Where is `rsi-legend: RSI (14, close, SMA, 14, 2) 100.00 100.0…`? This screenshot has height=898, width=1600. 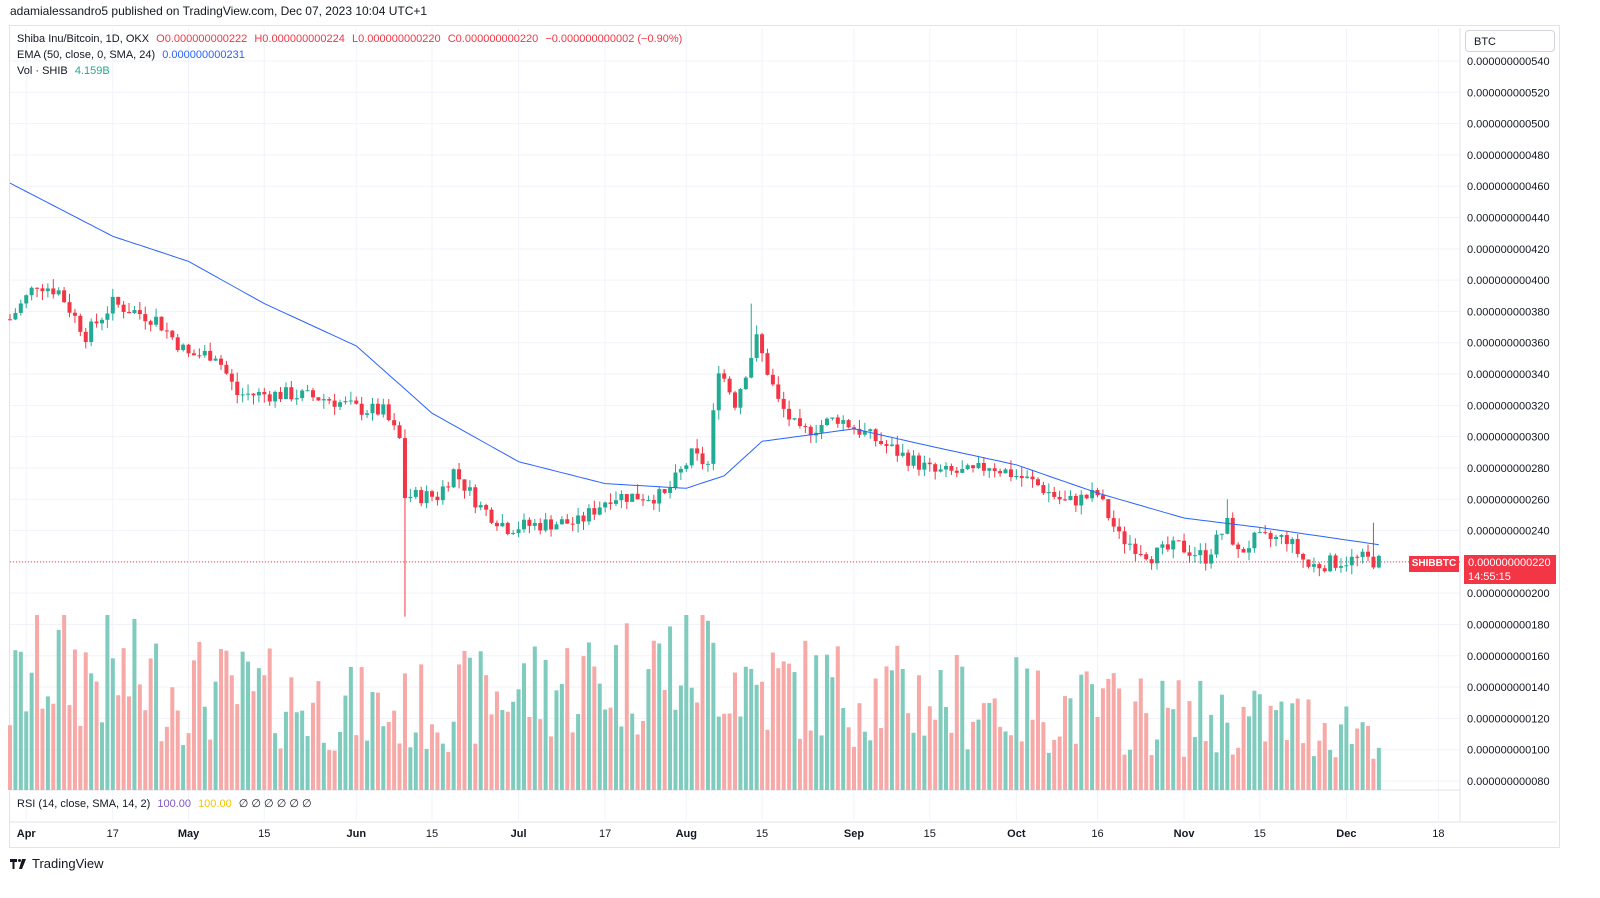
rsi-legend: RSI (14, close, SMA, 14, 2) 100.00 100.0… is located at coordinates (166, 803).